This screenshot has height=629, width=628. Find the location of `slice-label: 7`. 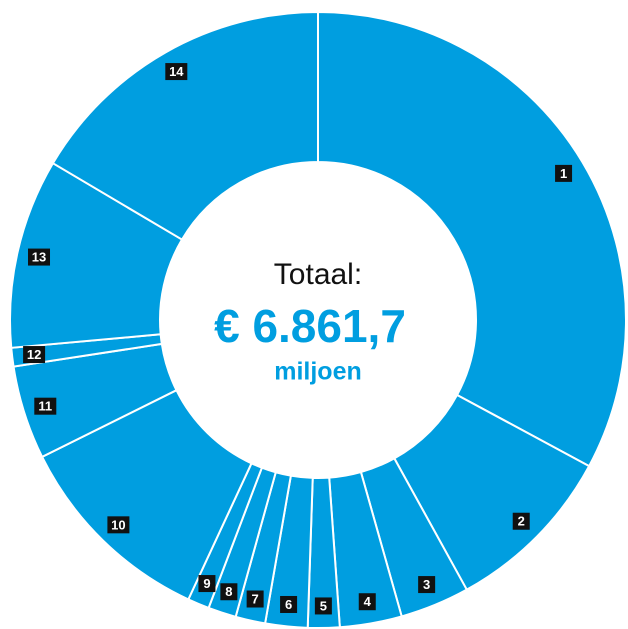

slice-label: 7 is located at coordinates (255, 598).